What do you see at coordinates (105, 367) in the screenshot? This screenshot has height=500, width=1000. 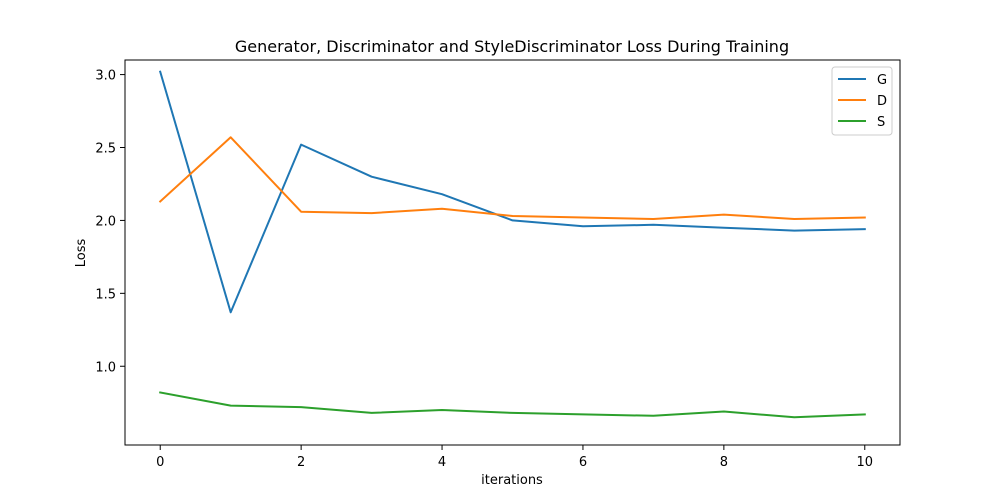 I see `y-tick-label: 1.0` at bounding box center [105, 367].